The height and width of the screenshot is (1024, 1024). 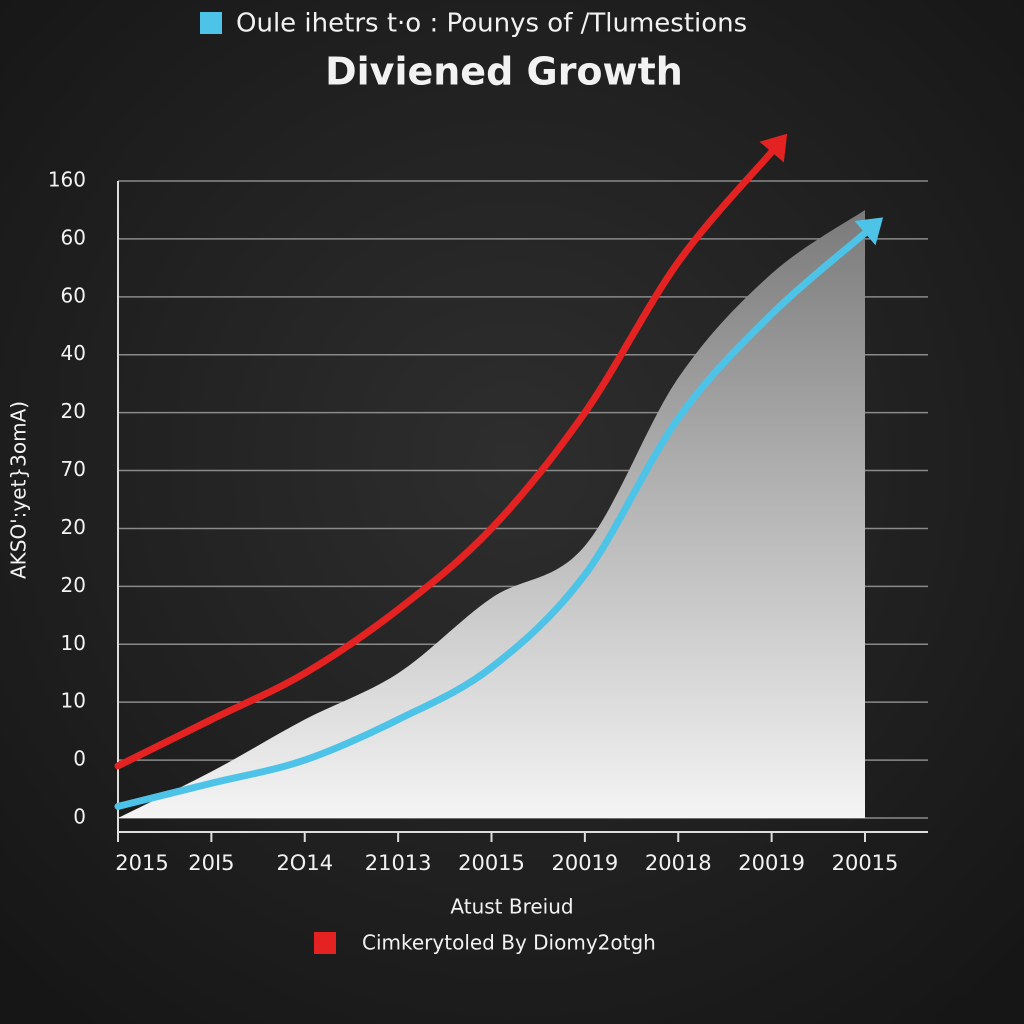 What do you see at coordinates (304, 863) in the screenshot?
I see `x-tick-label: 2O14` at bounding box center [304, 863].